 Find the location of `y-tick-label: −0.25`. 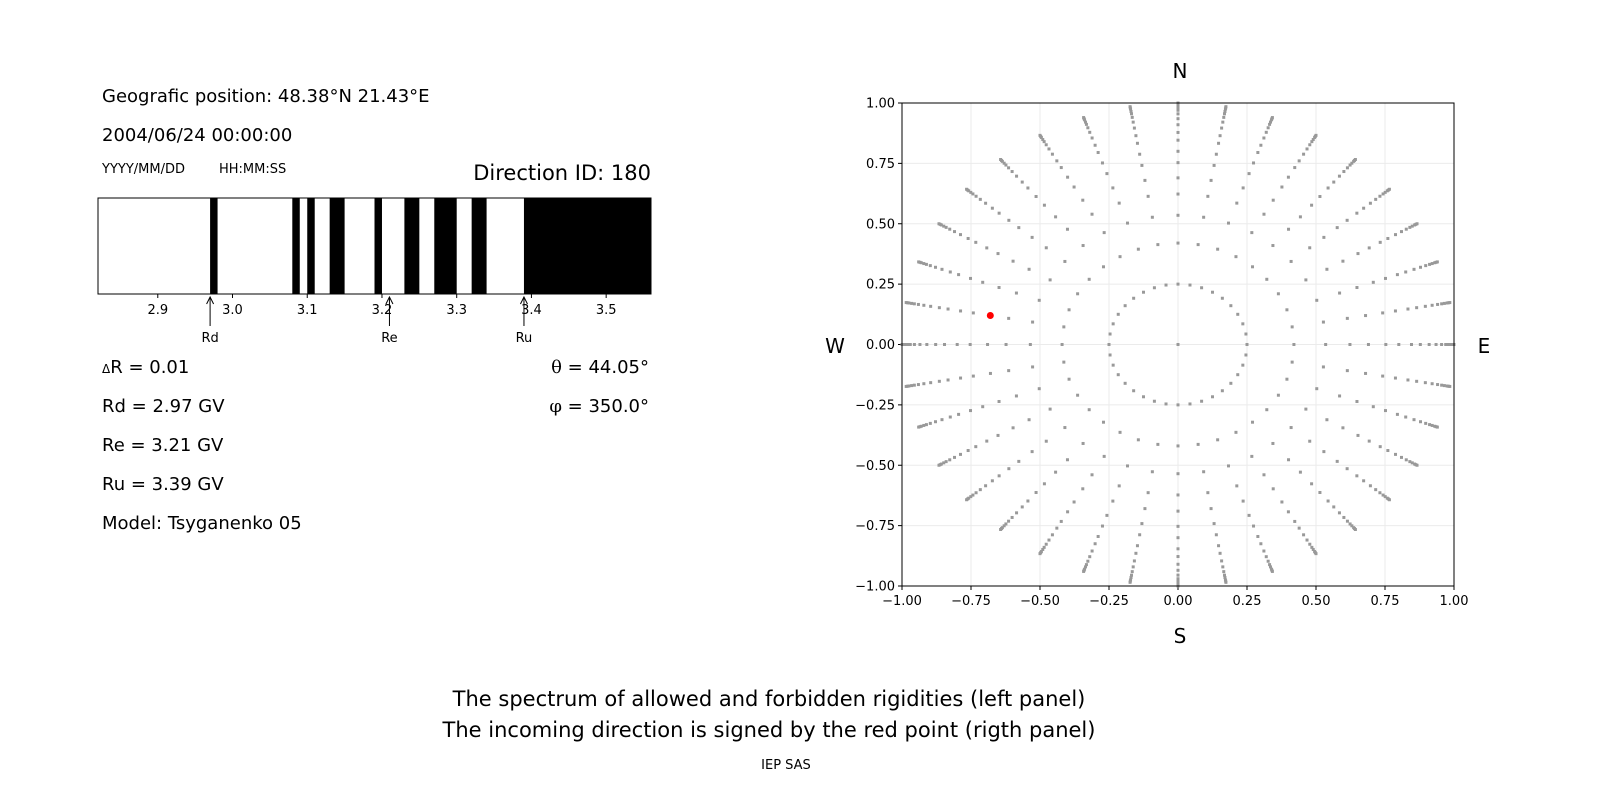

y-tick-label: −0.25 is located at coordinates (875, 405).